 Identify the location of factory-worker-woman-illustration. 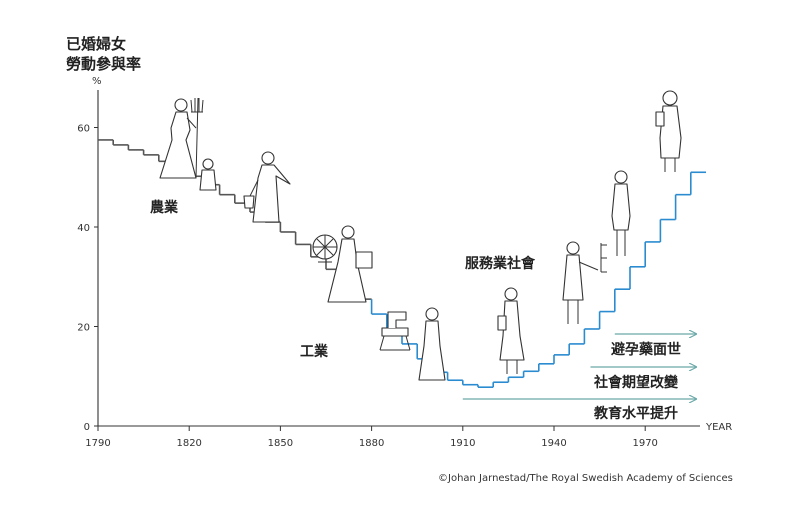
(432, 344).